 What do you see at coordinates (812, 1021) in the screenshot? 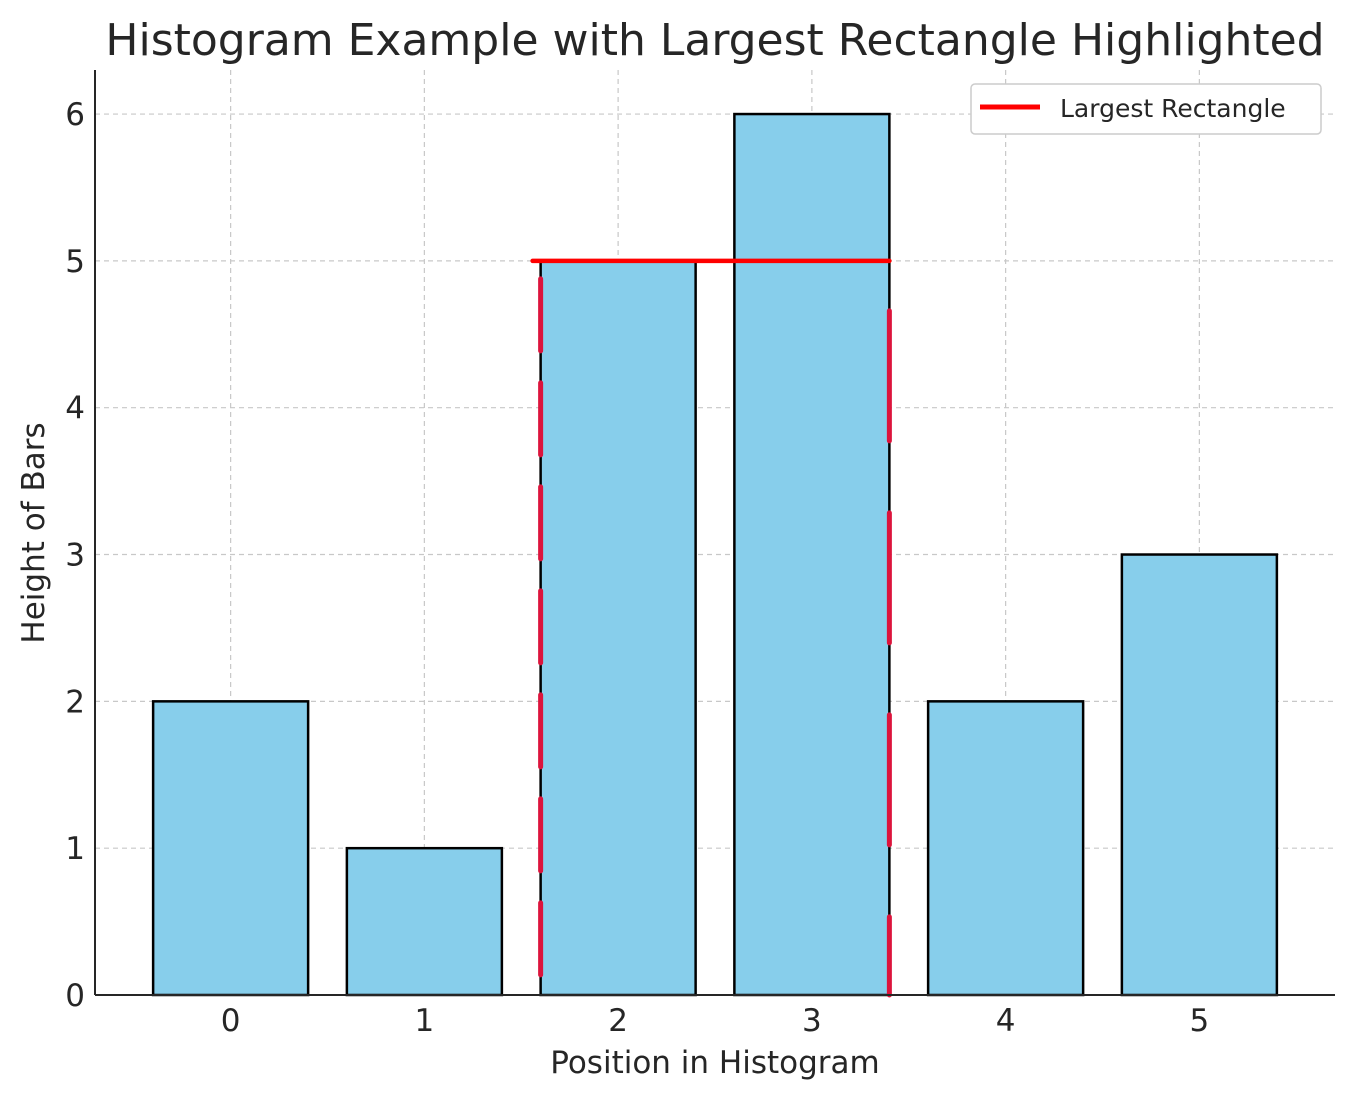
I see `x-tick-label: 3` at bounding box center [812, 1021].